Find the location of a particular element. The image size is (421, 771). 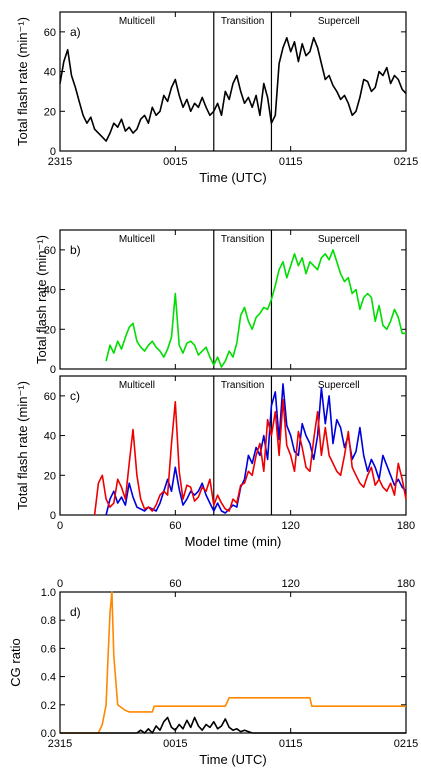

top-x-tick-label: 60 is located at coordinates (175, 584).